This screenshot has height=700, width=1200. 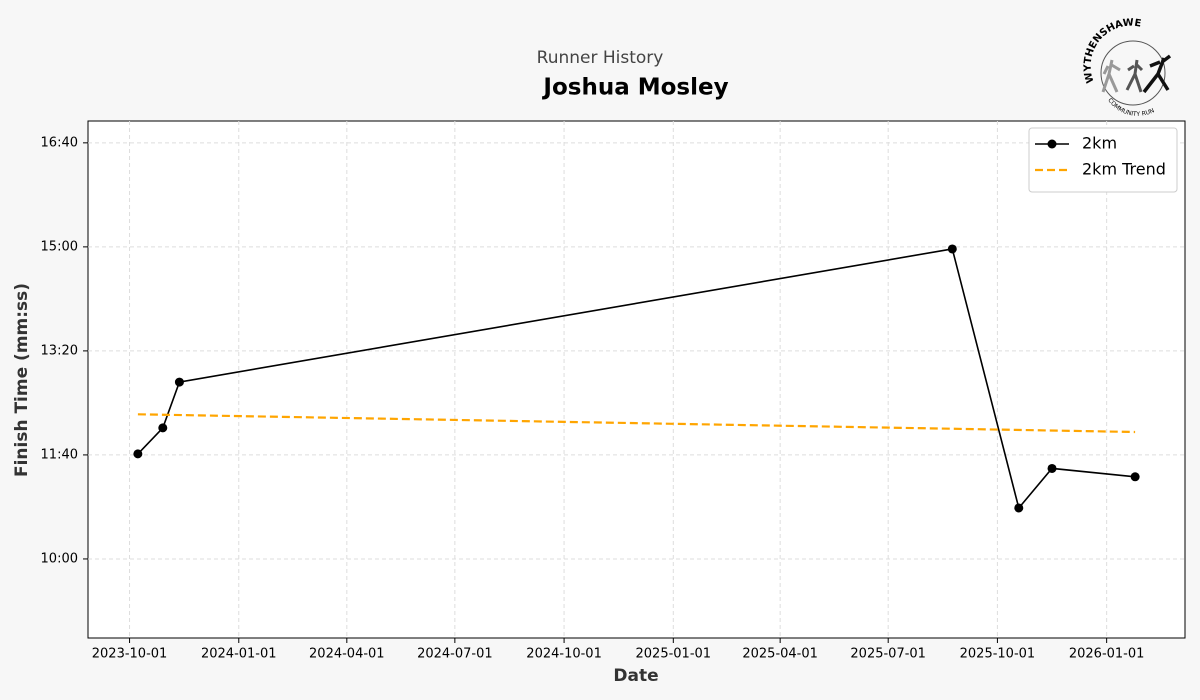 I want to click on chart-suptitle: Runner History, so click(x=600, y=58).